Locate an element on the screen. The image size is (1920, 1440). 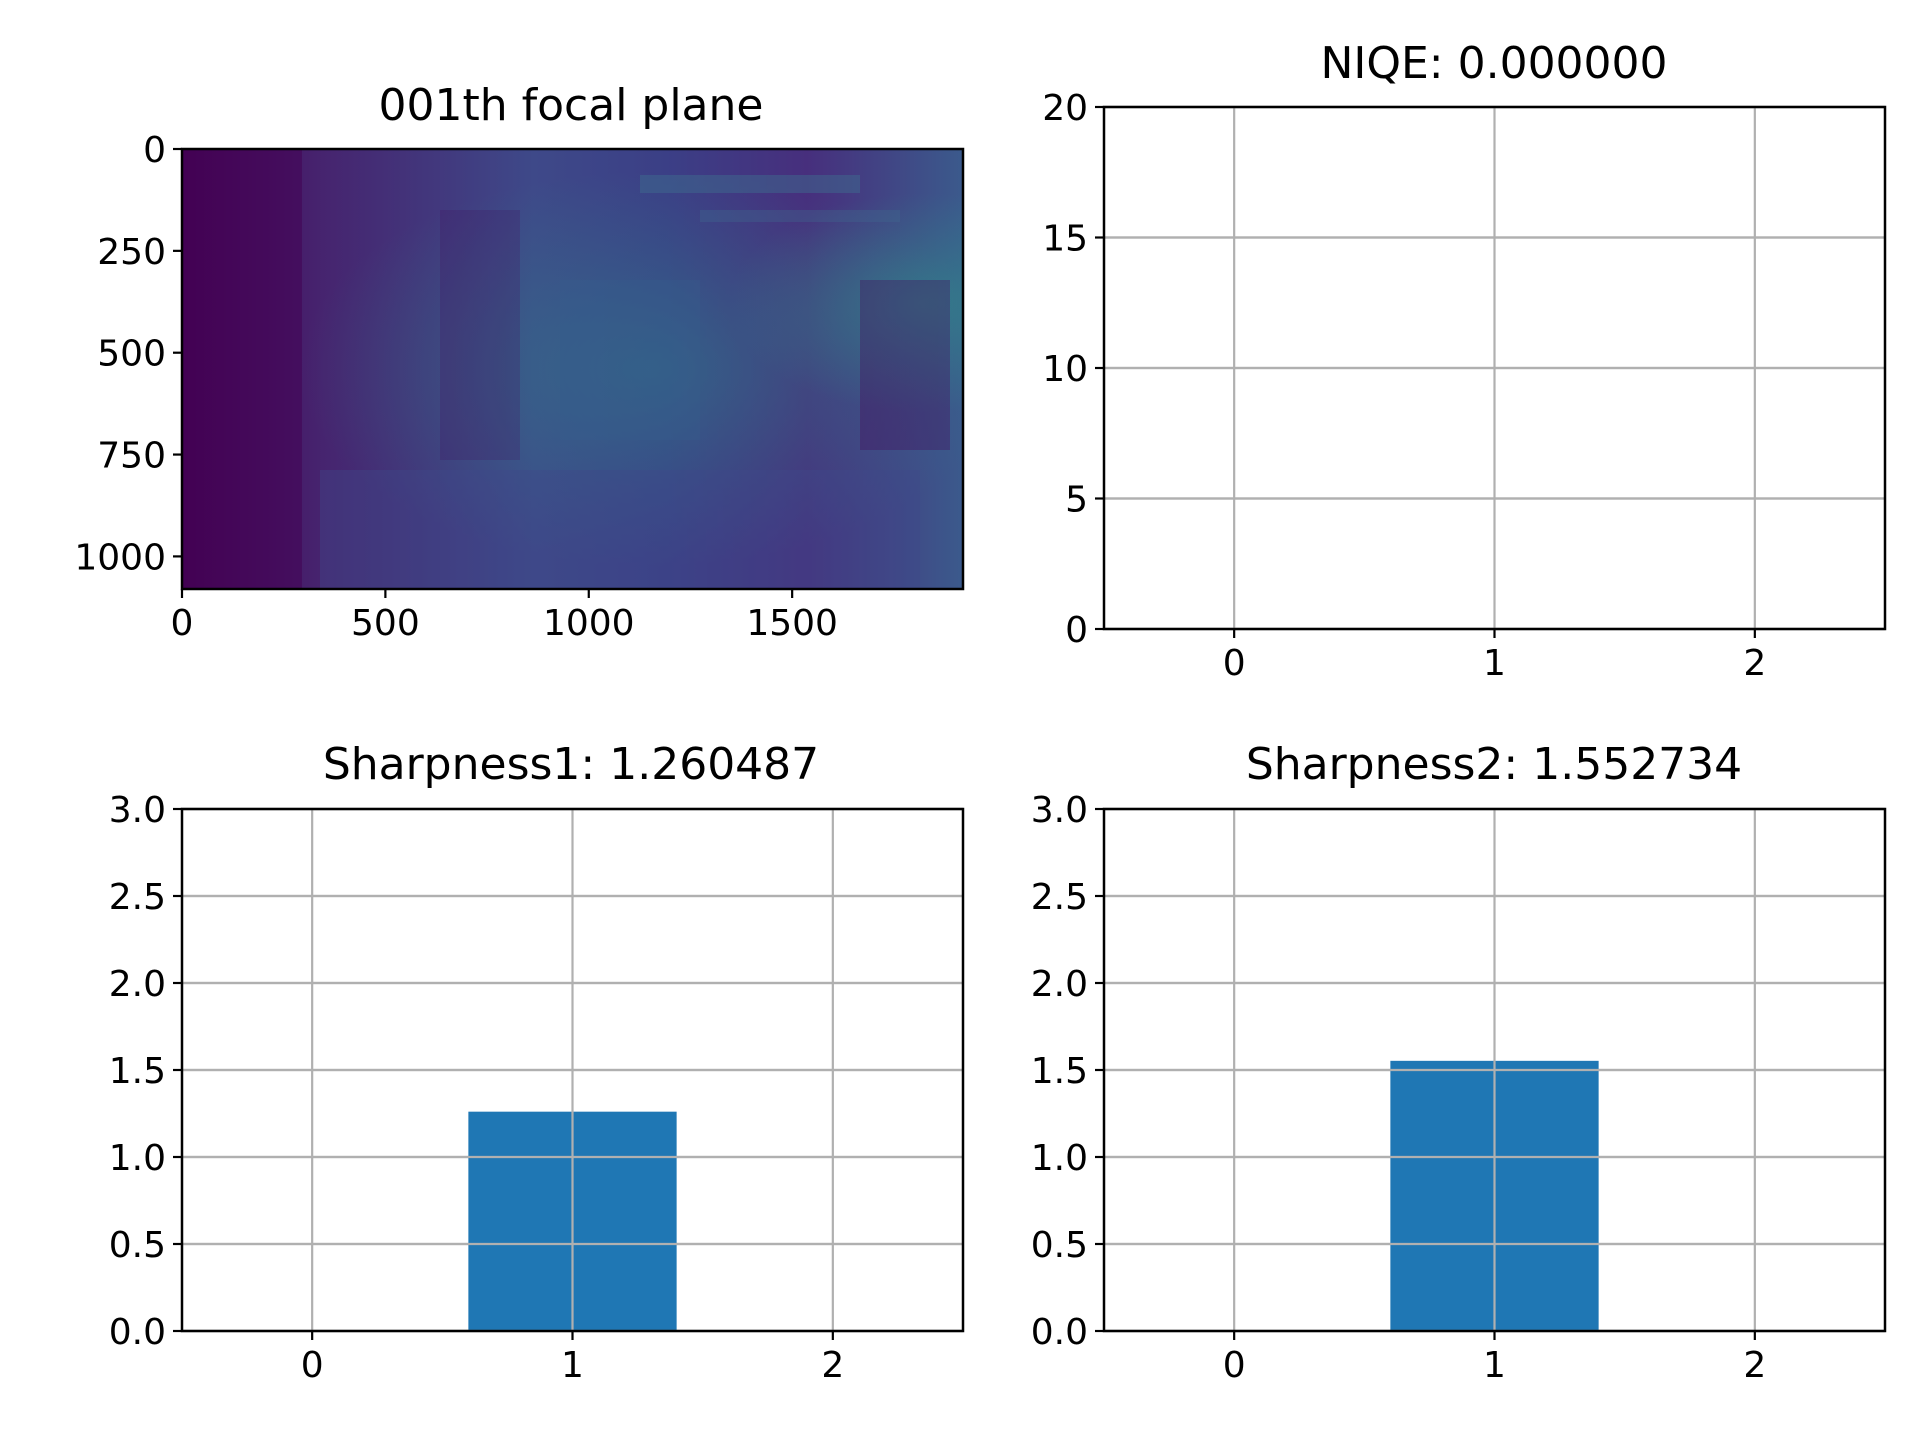
y-tick-label: 5 is located at coordinates (1076, 500).